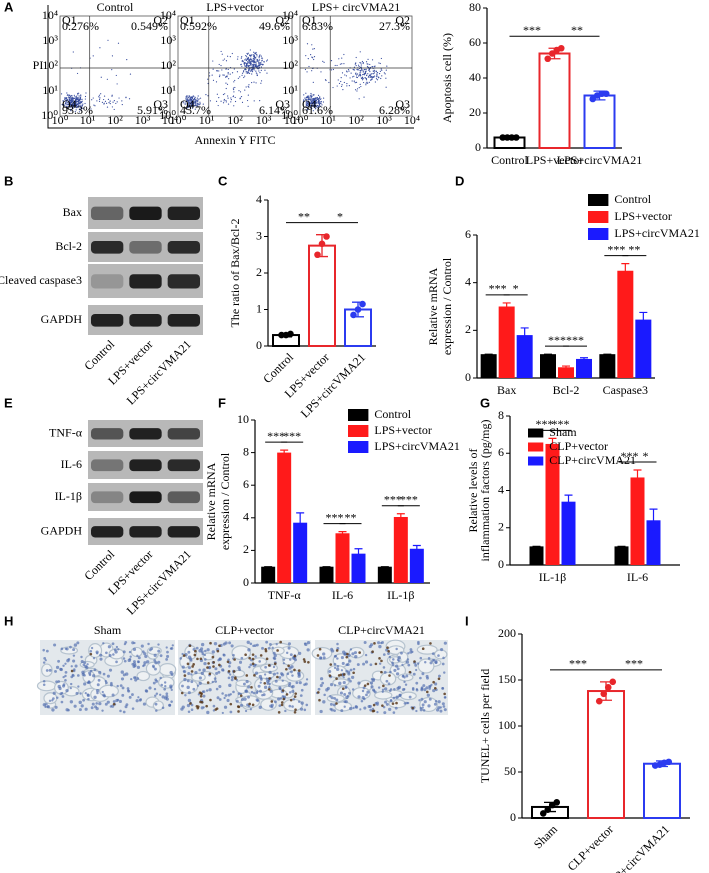  I want to click on panel-letter: B, so click(8, 180).